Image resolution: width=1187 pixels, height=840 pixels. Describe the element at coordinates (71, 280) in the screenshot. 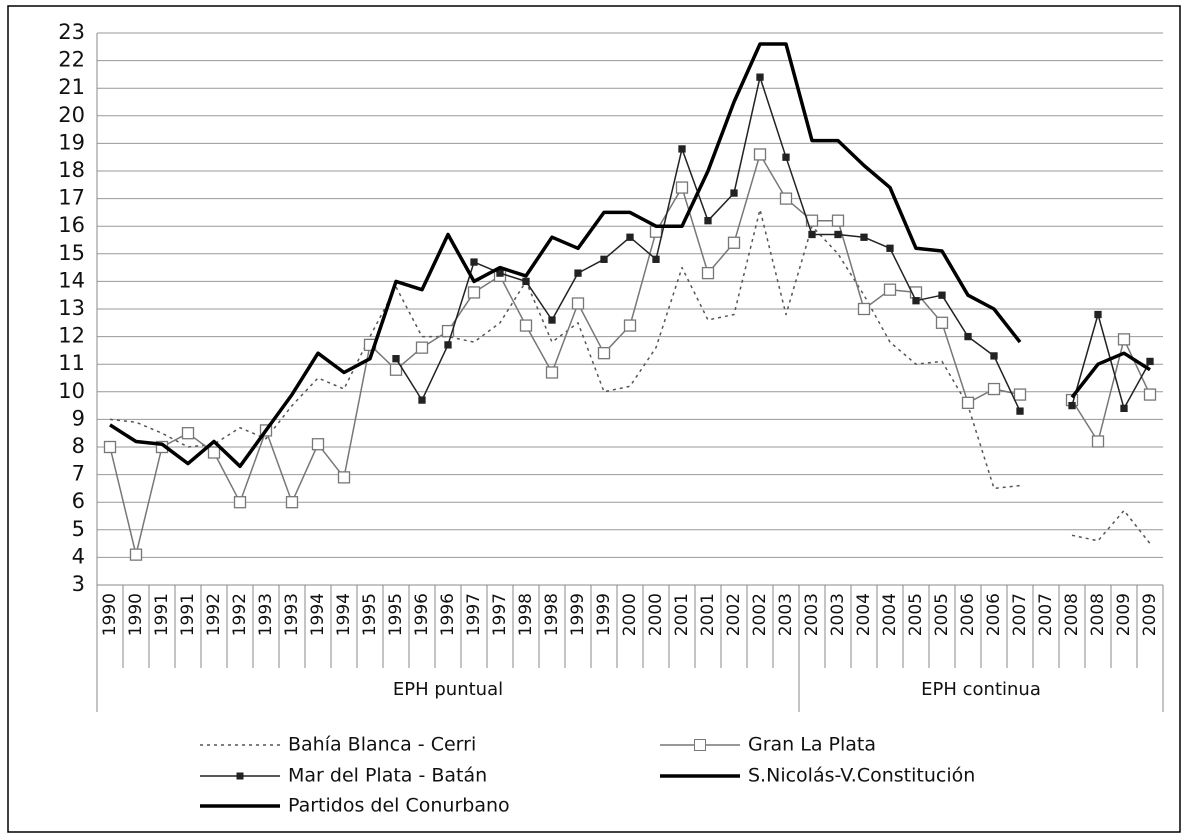

I see `y-tick-label: 14` at that location.